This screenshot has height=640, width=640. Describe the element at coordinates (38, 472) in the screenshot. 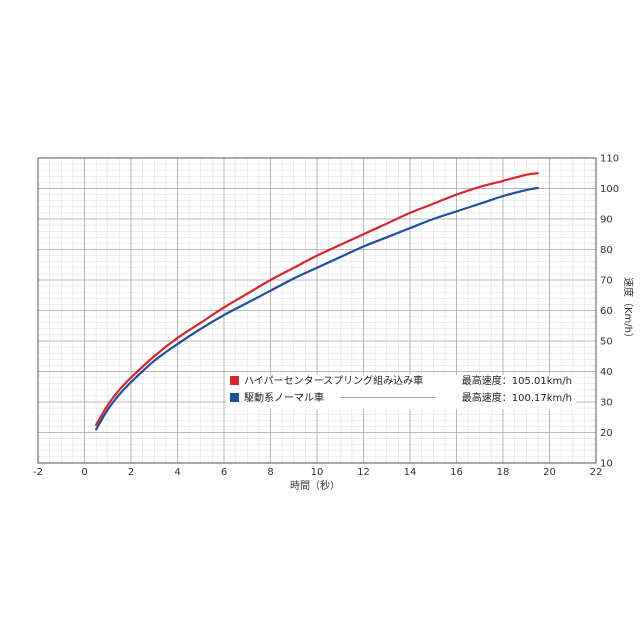

I see `x-tick-label: -2` at that location.